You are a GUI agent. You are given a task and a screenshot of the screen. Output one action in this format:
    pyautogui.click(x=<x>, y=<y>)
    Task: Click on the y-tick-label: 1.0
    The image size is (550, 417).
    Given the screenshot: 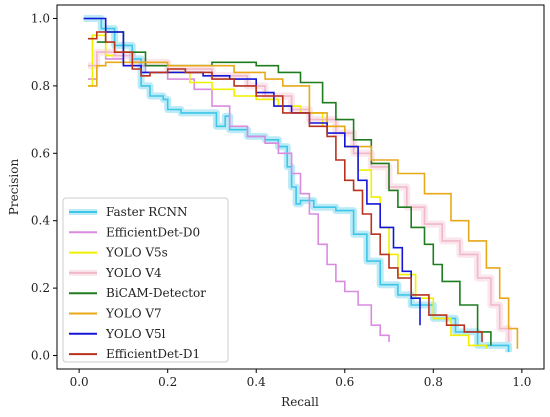 What is the action you would take?
    pyautogui.click(x=40, y=18)
    